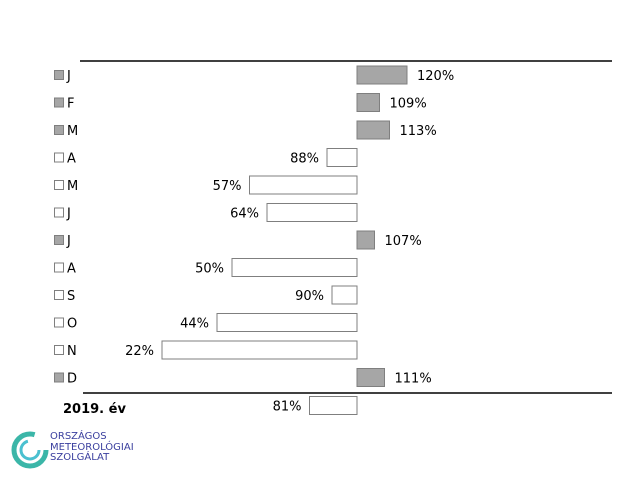 The height and width of the screenshot is (480, 640). Describe the element at coordinates (30, 450) in the screenshot. I see `logo-icon` at that location.